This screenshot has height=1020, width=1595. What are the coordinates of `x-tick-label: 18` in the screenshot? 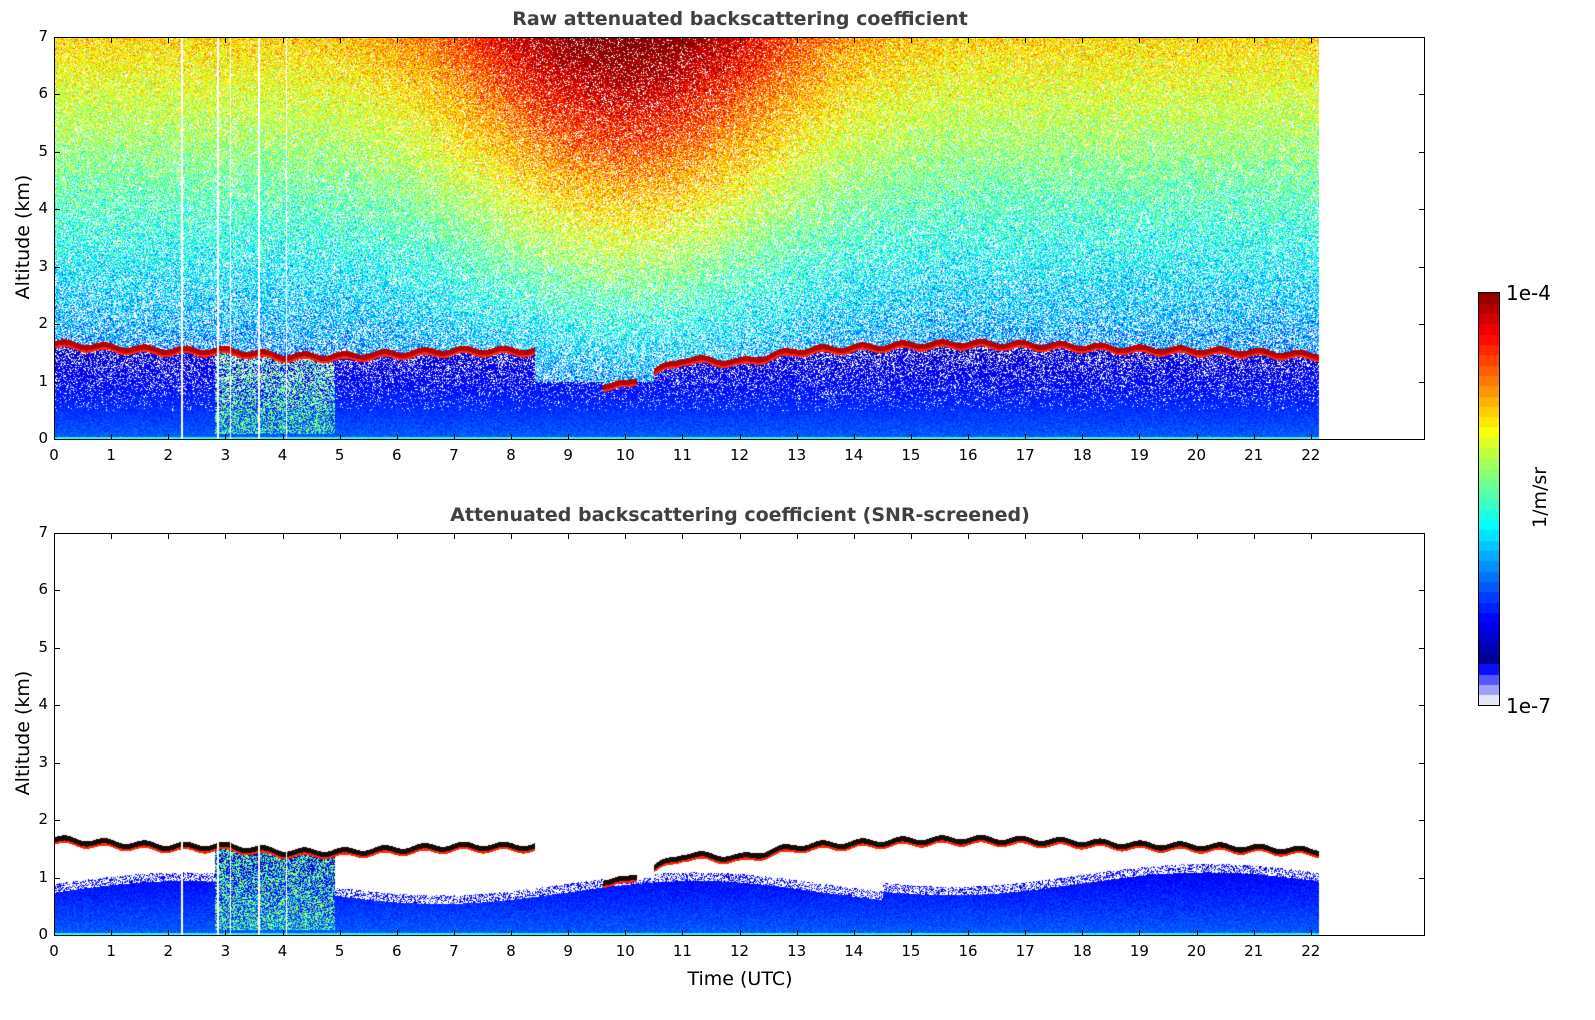 It's located at (1082, 455).